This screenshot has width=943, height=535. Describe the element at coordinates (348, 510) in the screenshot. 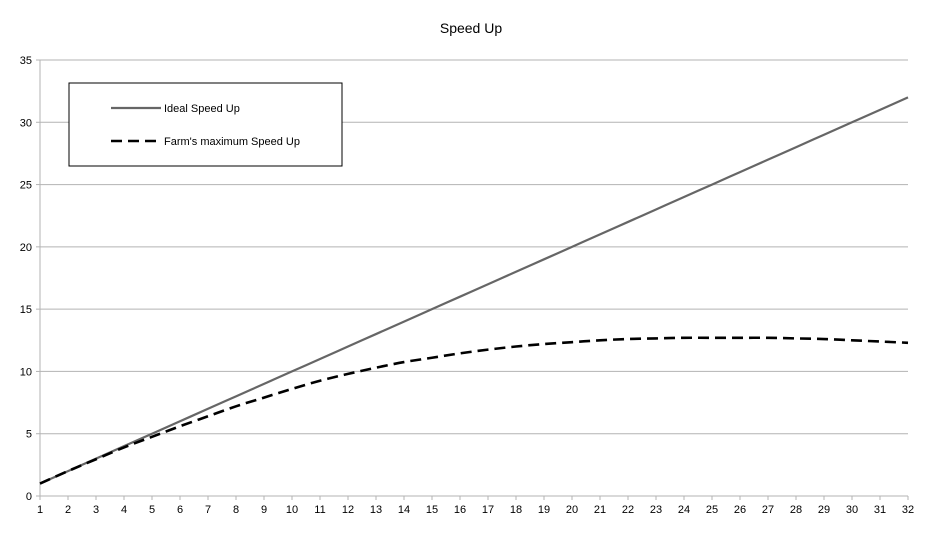

I see `x-tick-label: 12` at that location.